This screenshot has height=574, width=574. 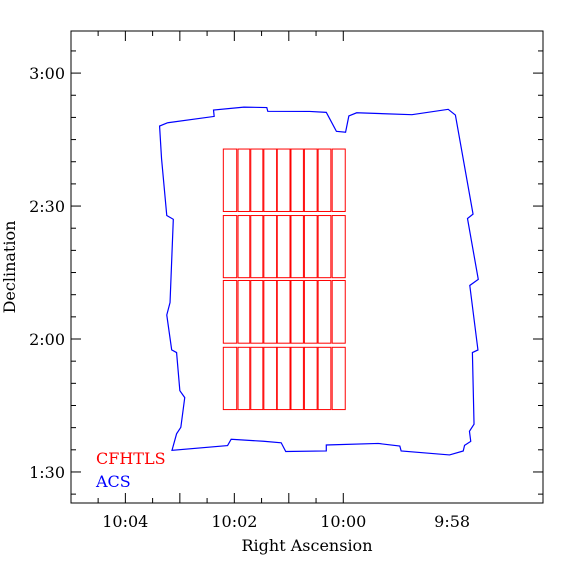 What do you see at coordinates (113, 481) in the screenshot?
I see `legend-label-acs: ACS` at bounding box center [113, 481].